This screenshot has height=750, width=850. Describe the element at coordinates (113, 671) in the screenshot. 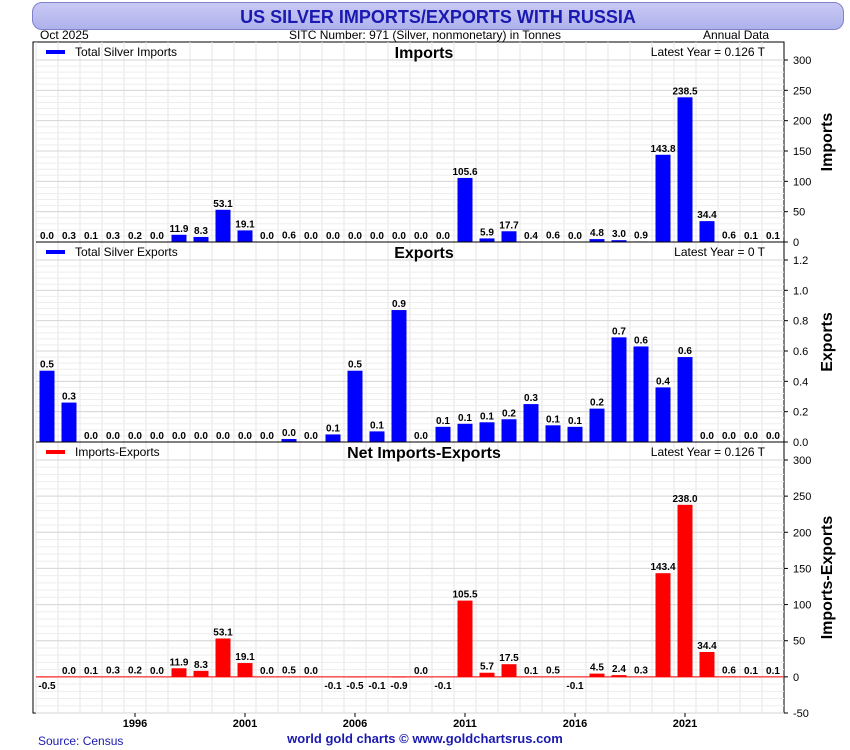

I see `data-label-1995: 0.3` at that location.